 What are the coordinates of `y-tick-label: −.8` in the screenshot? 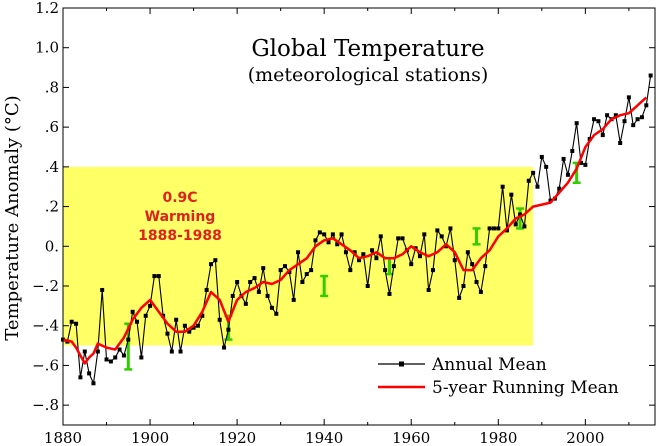 It's located at (45, 405).